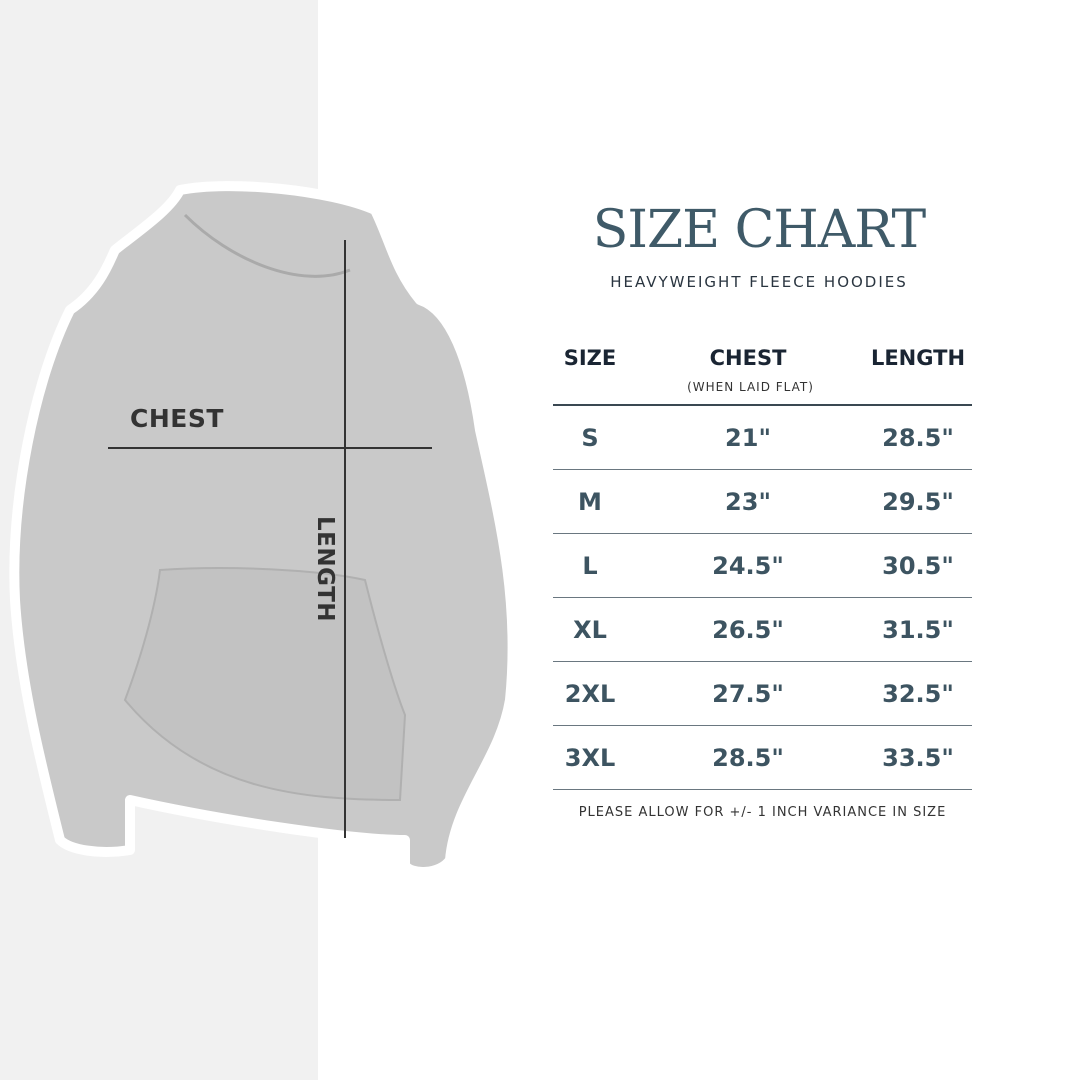 This screenshot has height=1080, width=1080. What do you see at coordinates (748, 502) in the screenshot?
I see `cell-chest: 23"` at bounding box center [748, 502].